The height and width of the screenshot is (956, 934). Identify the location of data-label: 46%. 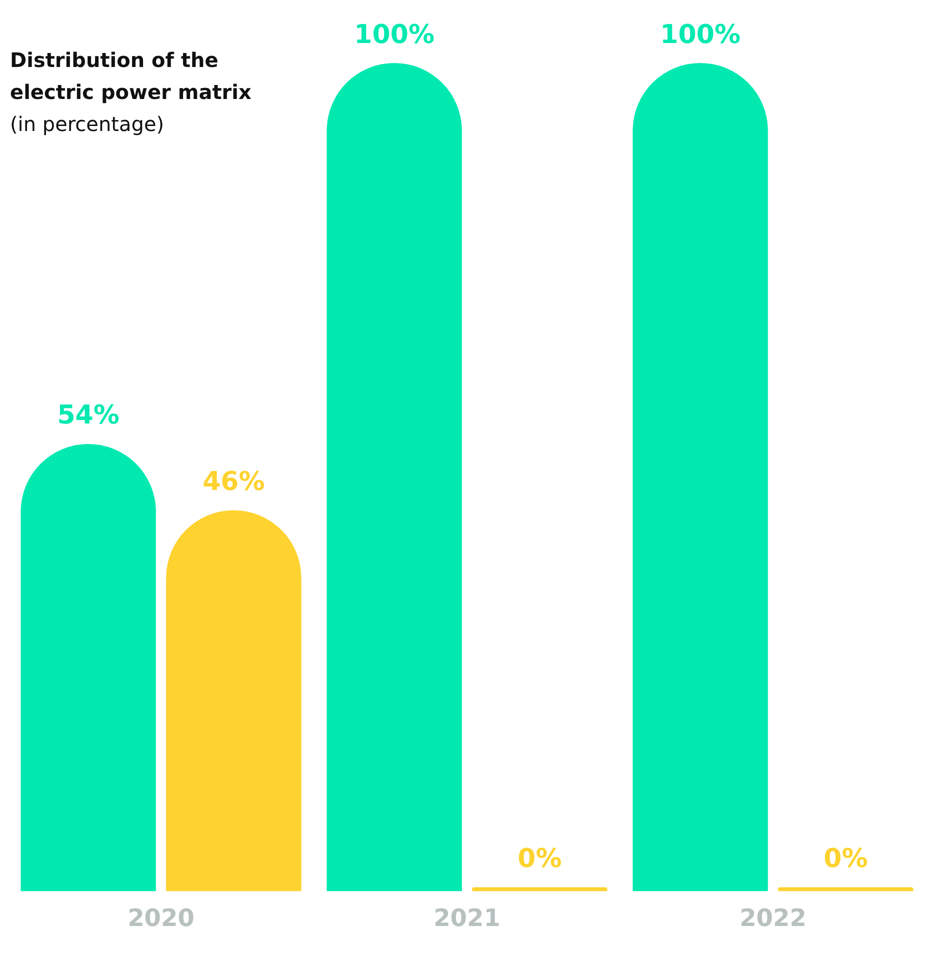
(233, 481).